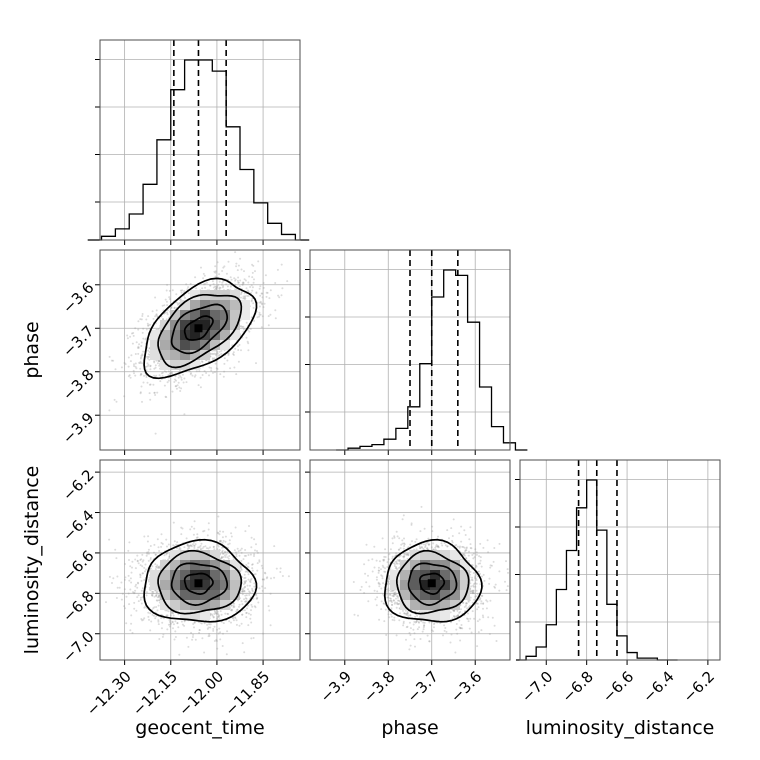  Describe the element at coordinates (618, 562) in the screenshot. I see `panel-hist-luminosity_distance` at that location.